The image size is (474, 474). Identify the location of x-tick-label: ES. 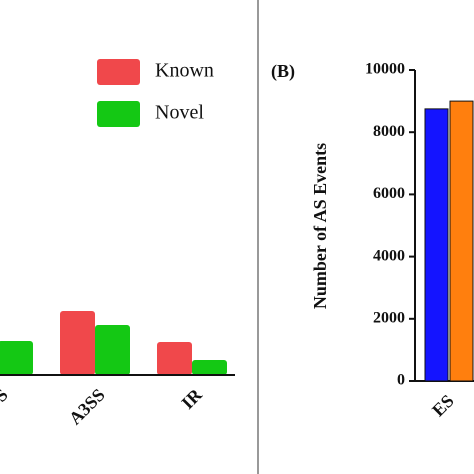
(443, 406).